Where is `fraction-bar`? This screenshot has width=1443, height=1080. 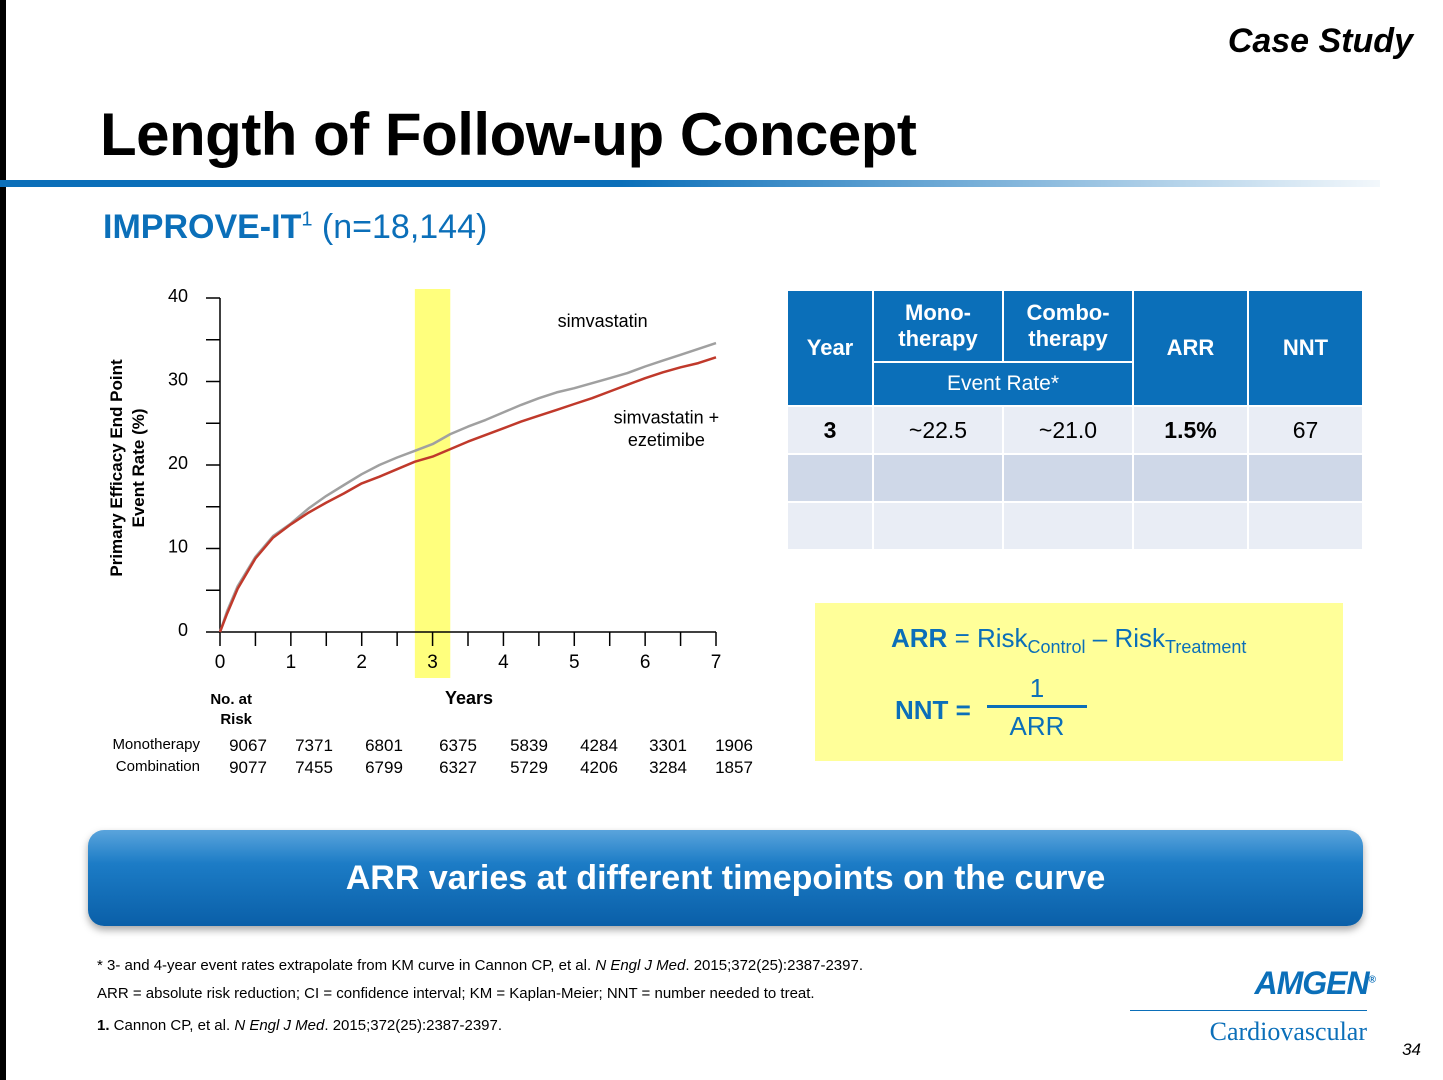 fraction-bar is located at coordinates (1037, 706).